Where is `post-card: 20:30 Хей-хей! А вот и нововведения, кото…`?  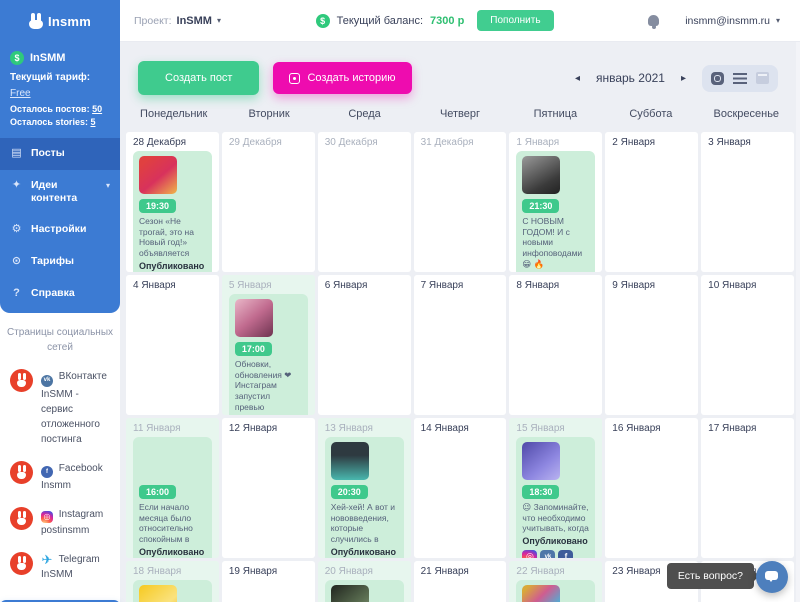 post-card: 20:30 Хей-хей! А вот и нововведения, кото… is located at coordinates (364, 497).